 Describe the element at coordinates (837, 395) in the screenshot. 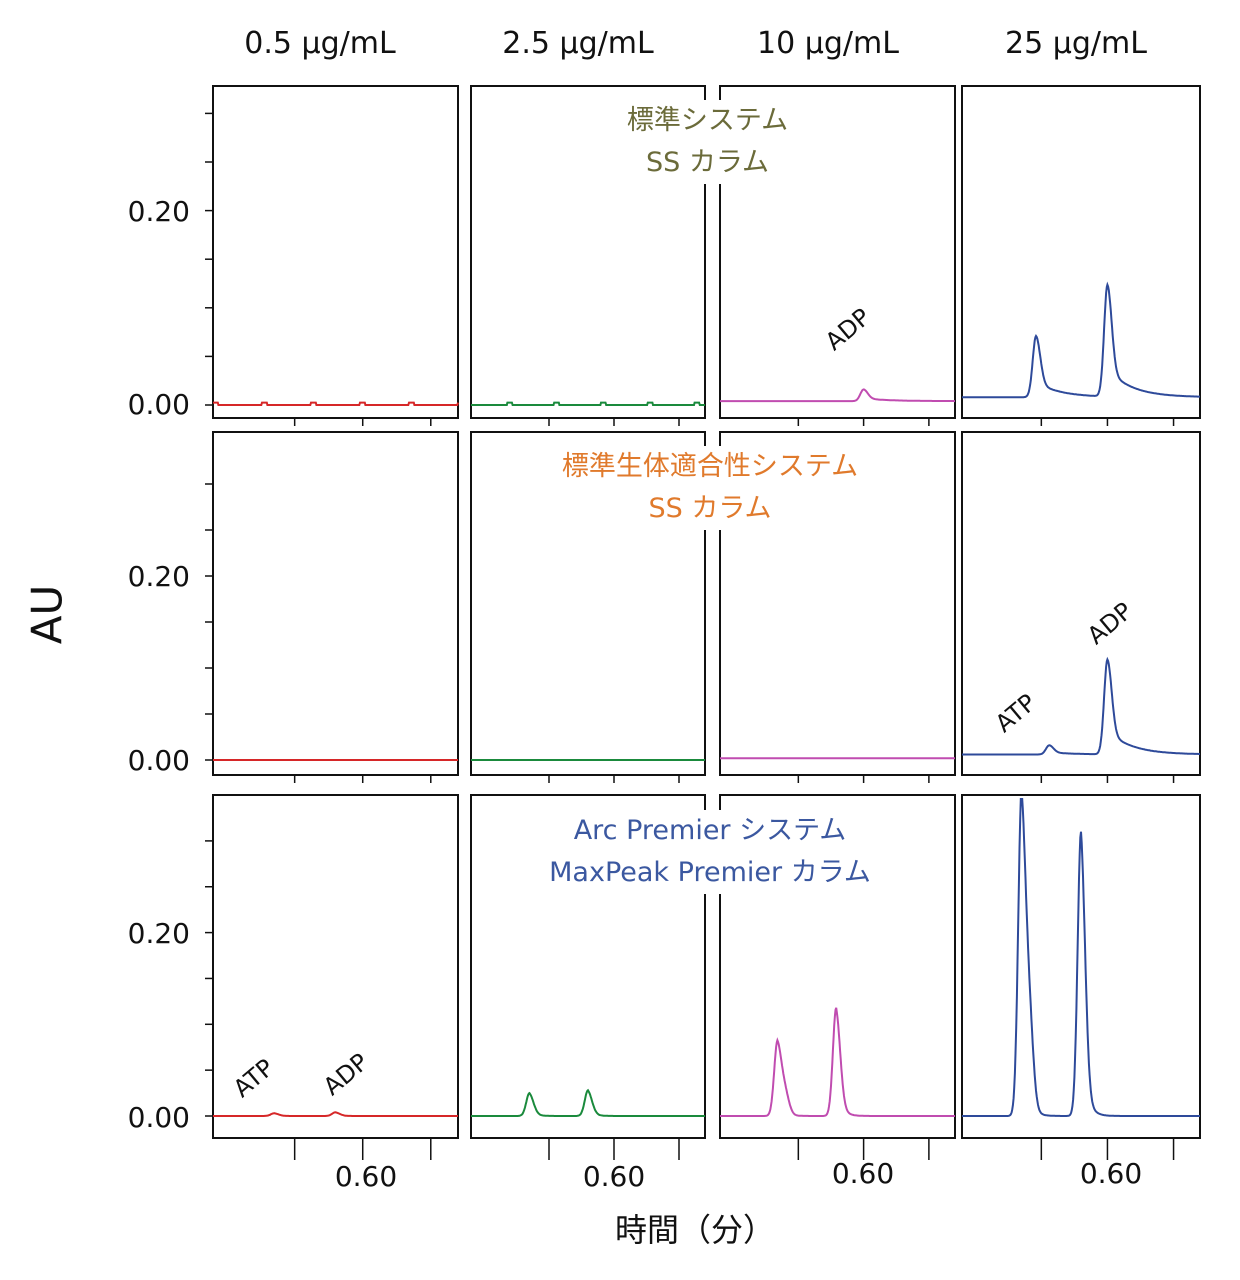

I see `trace-r1-c3` at that location.